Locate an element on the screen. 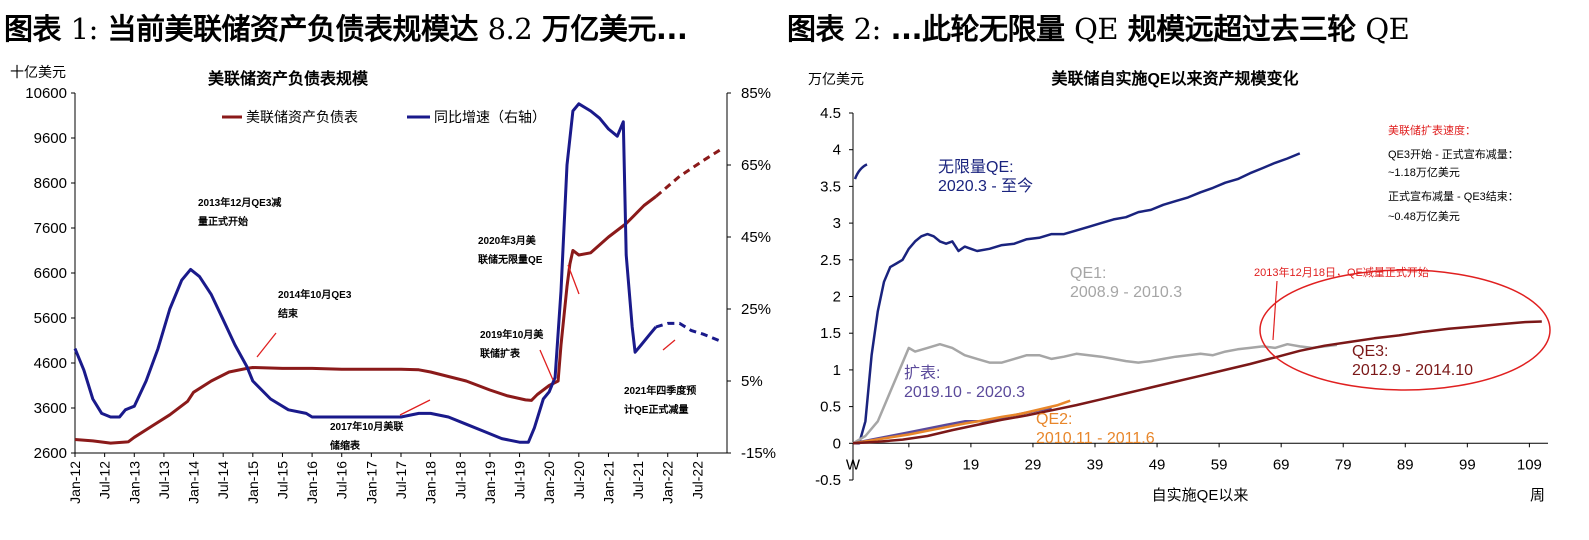 This screenshot has width=1589, height=540. right-y-tick-label: 25% is located at coordinates (756, 309).